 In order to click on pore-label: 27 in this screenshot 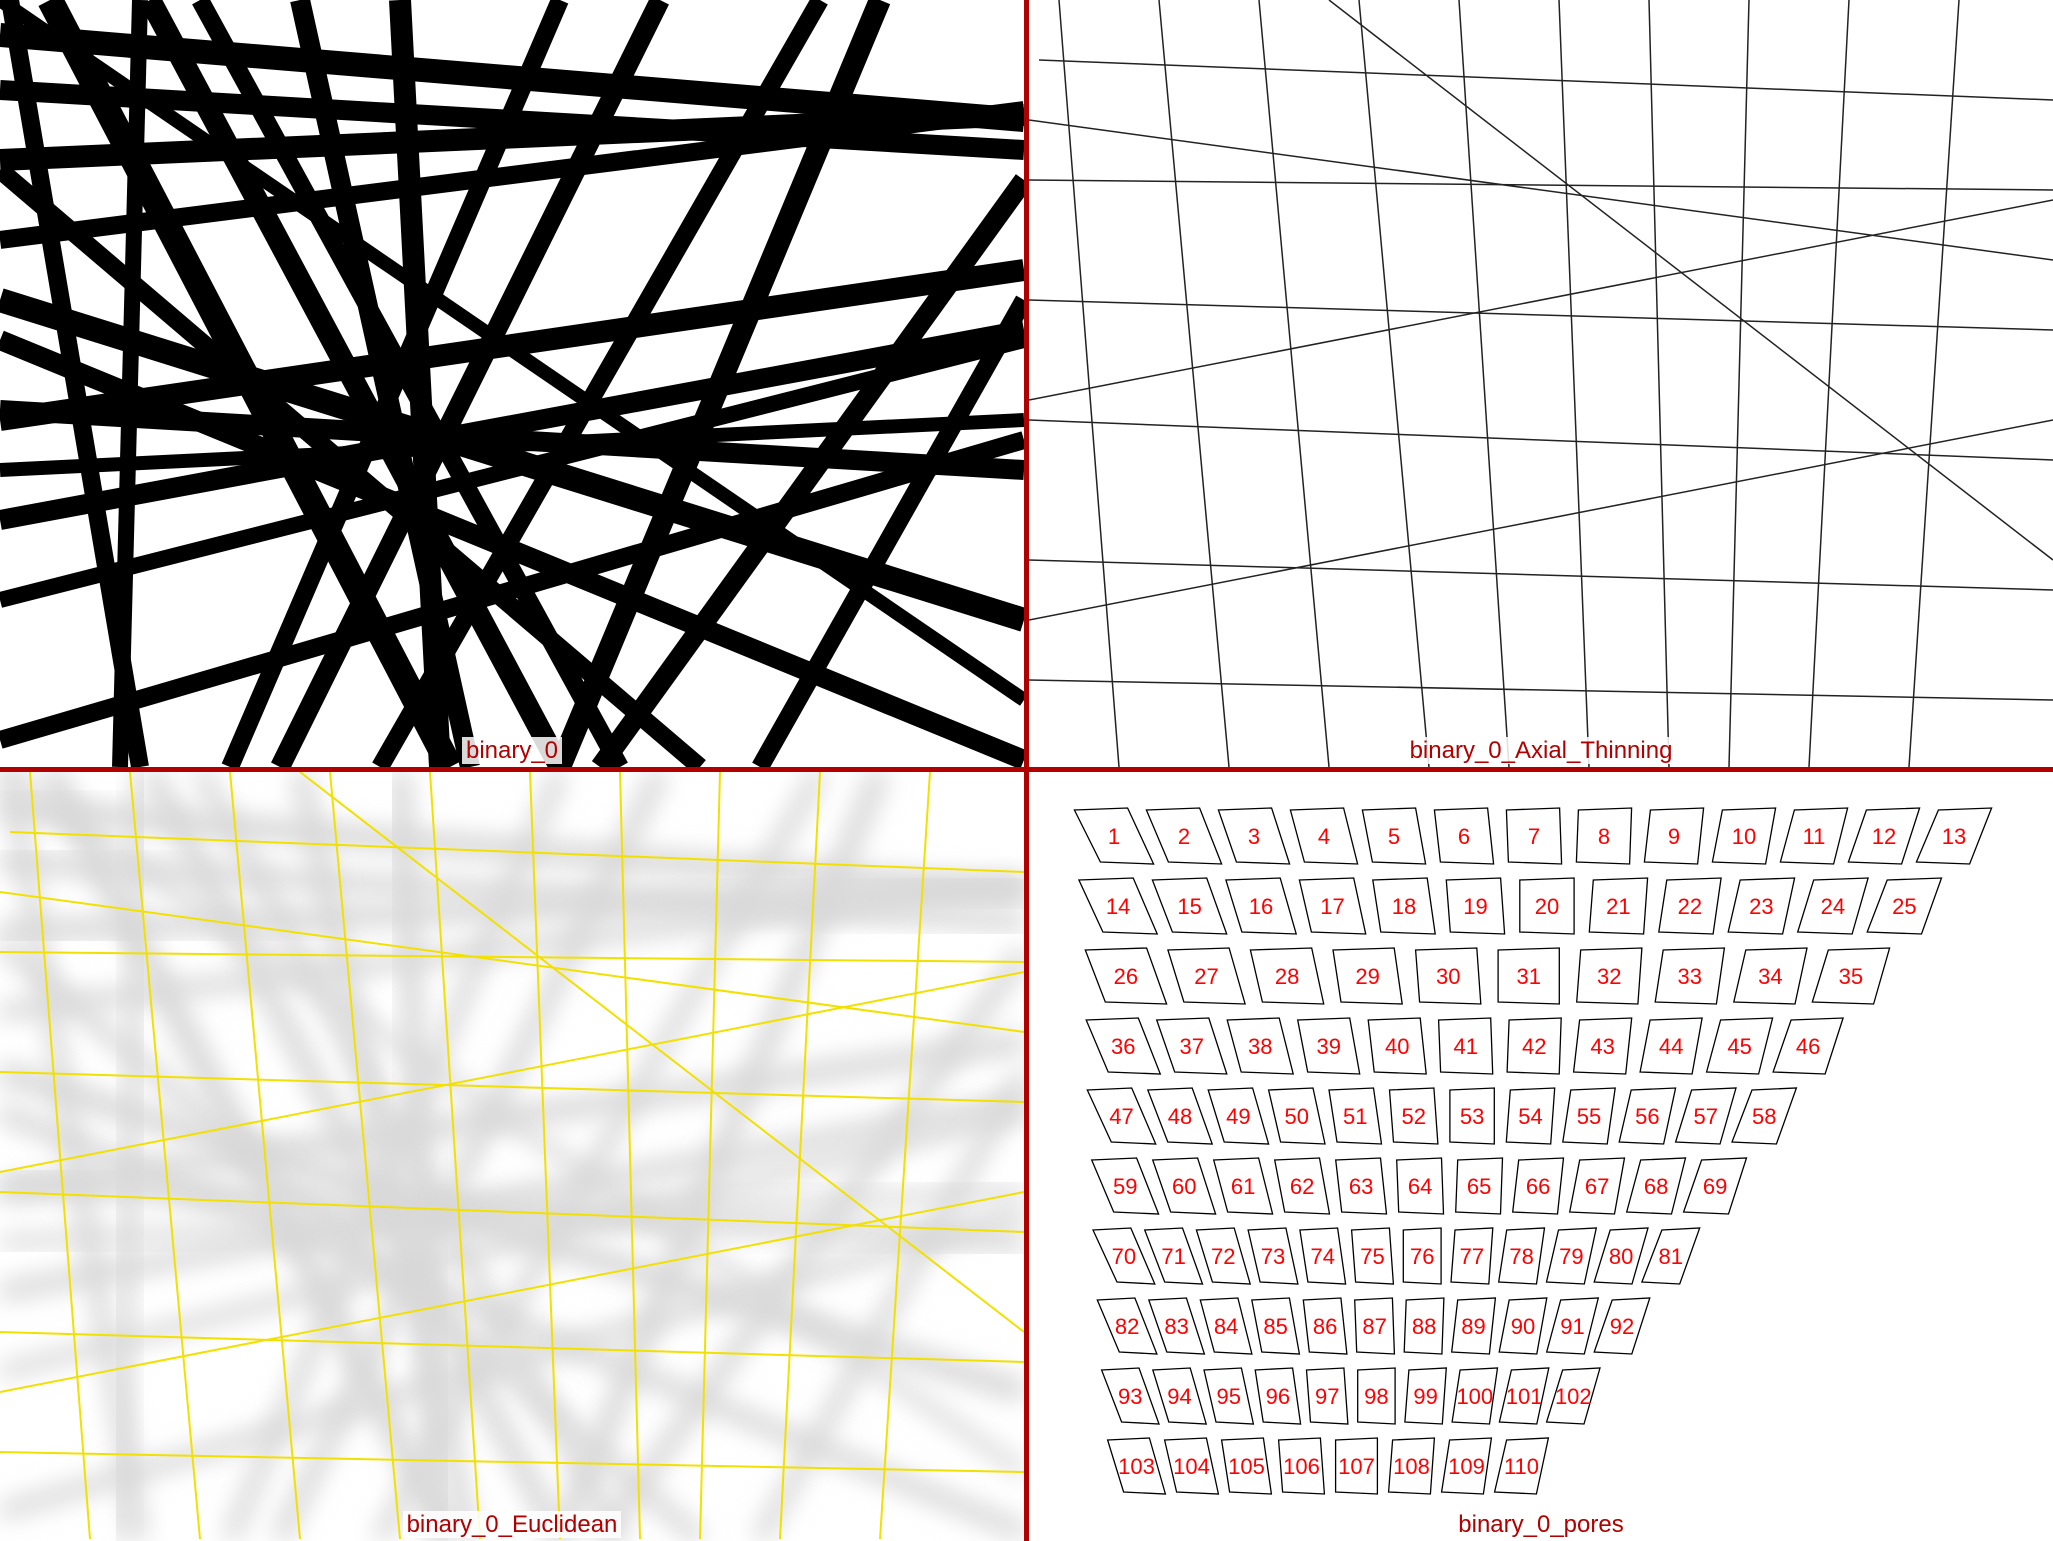, I will do `click(1206, 976)`.